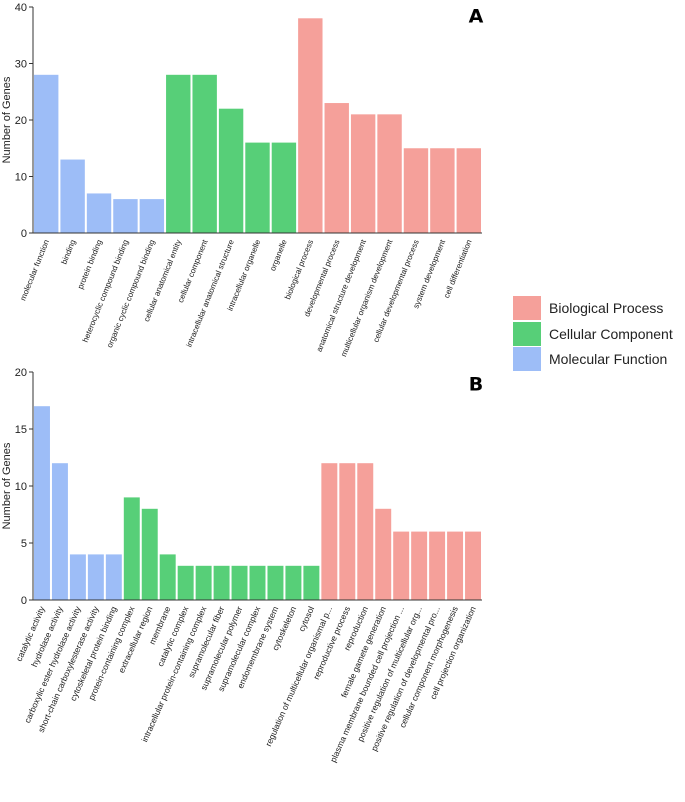 This screenshot has width=685, height=802. What do you see at coordinates (204, 153) in the screenshot?
I see `bar-cellular-component` at bounding box center [204, 153].